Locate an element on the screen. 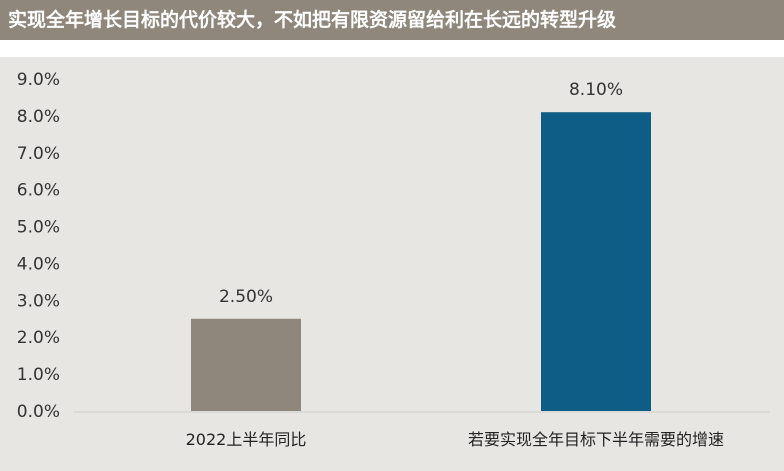 Image resolution: width=784 pixels, height=471 pixels. y-tick-label: 6.0% is located at coordinates (38, 191).